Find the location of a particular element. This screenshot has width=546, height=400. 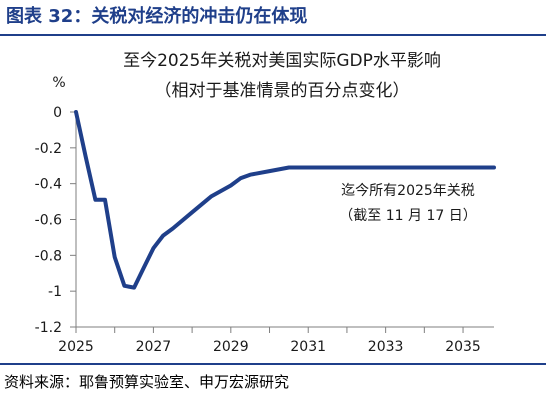

y-tick-label: -0.8 is located at coordinates (48, 256).